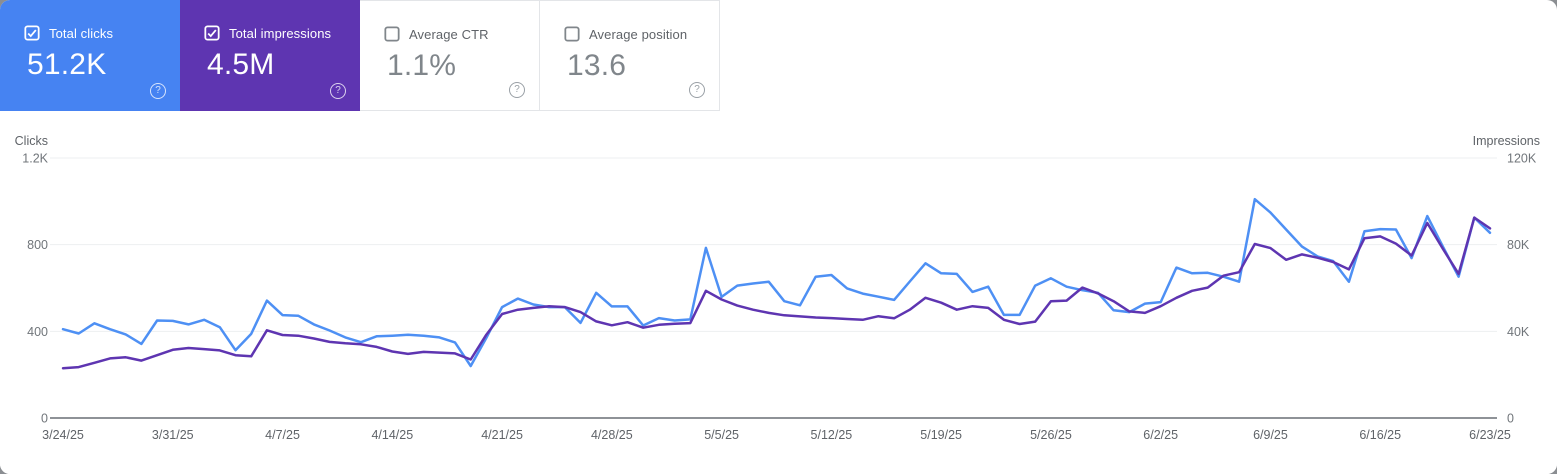 Image resolution: width=1557 pixels, height=474 pixels. Describe the element at coordinates (1510, 419) in the screenshot. I see `right-axis-tick-label: 0` at that location.